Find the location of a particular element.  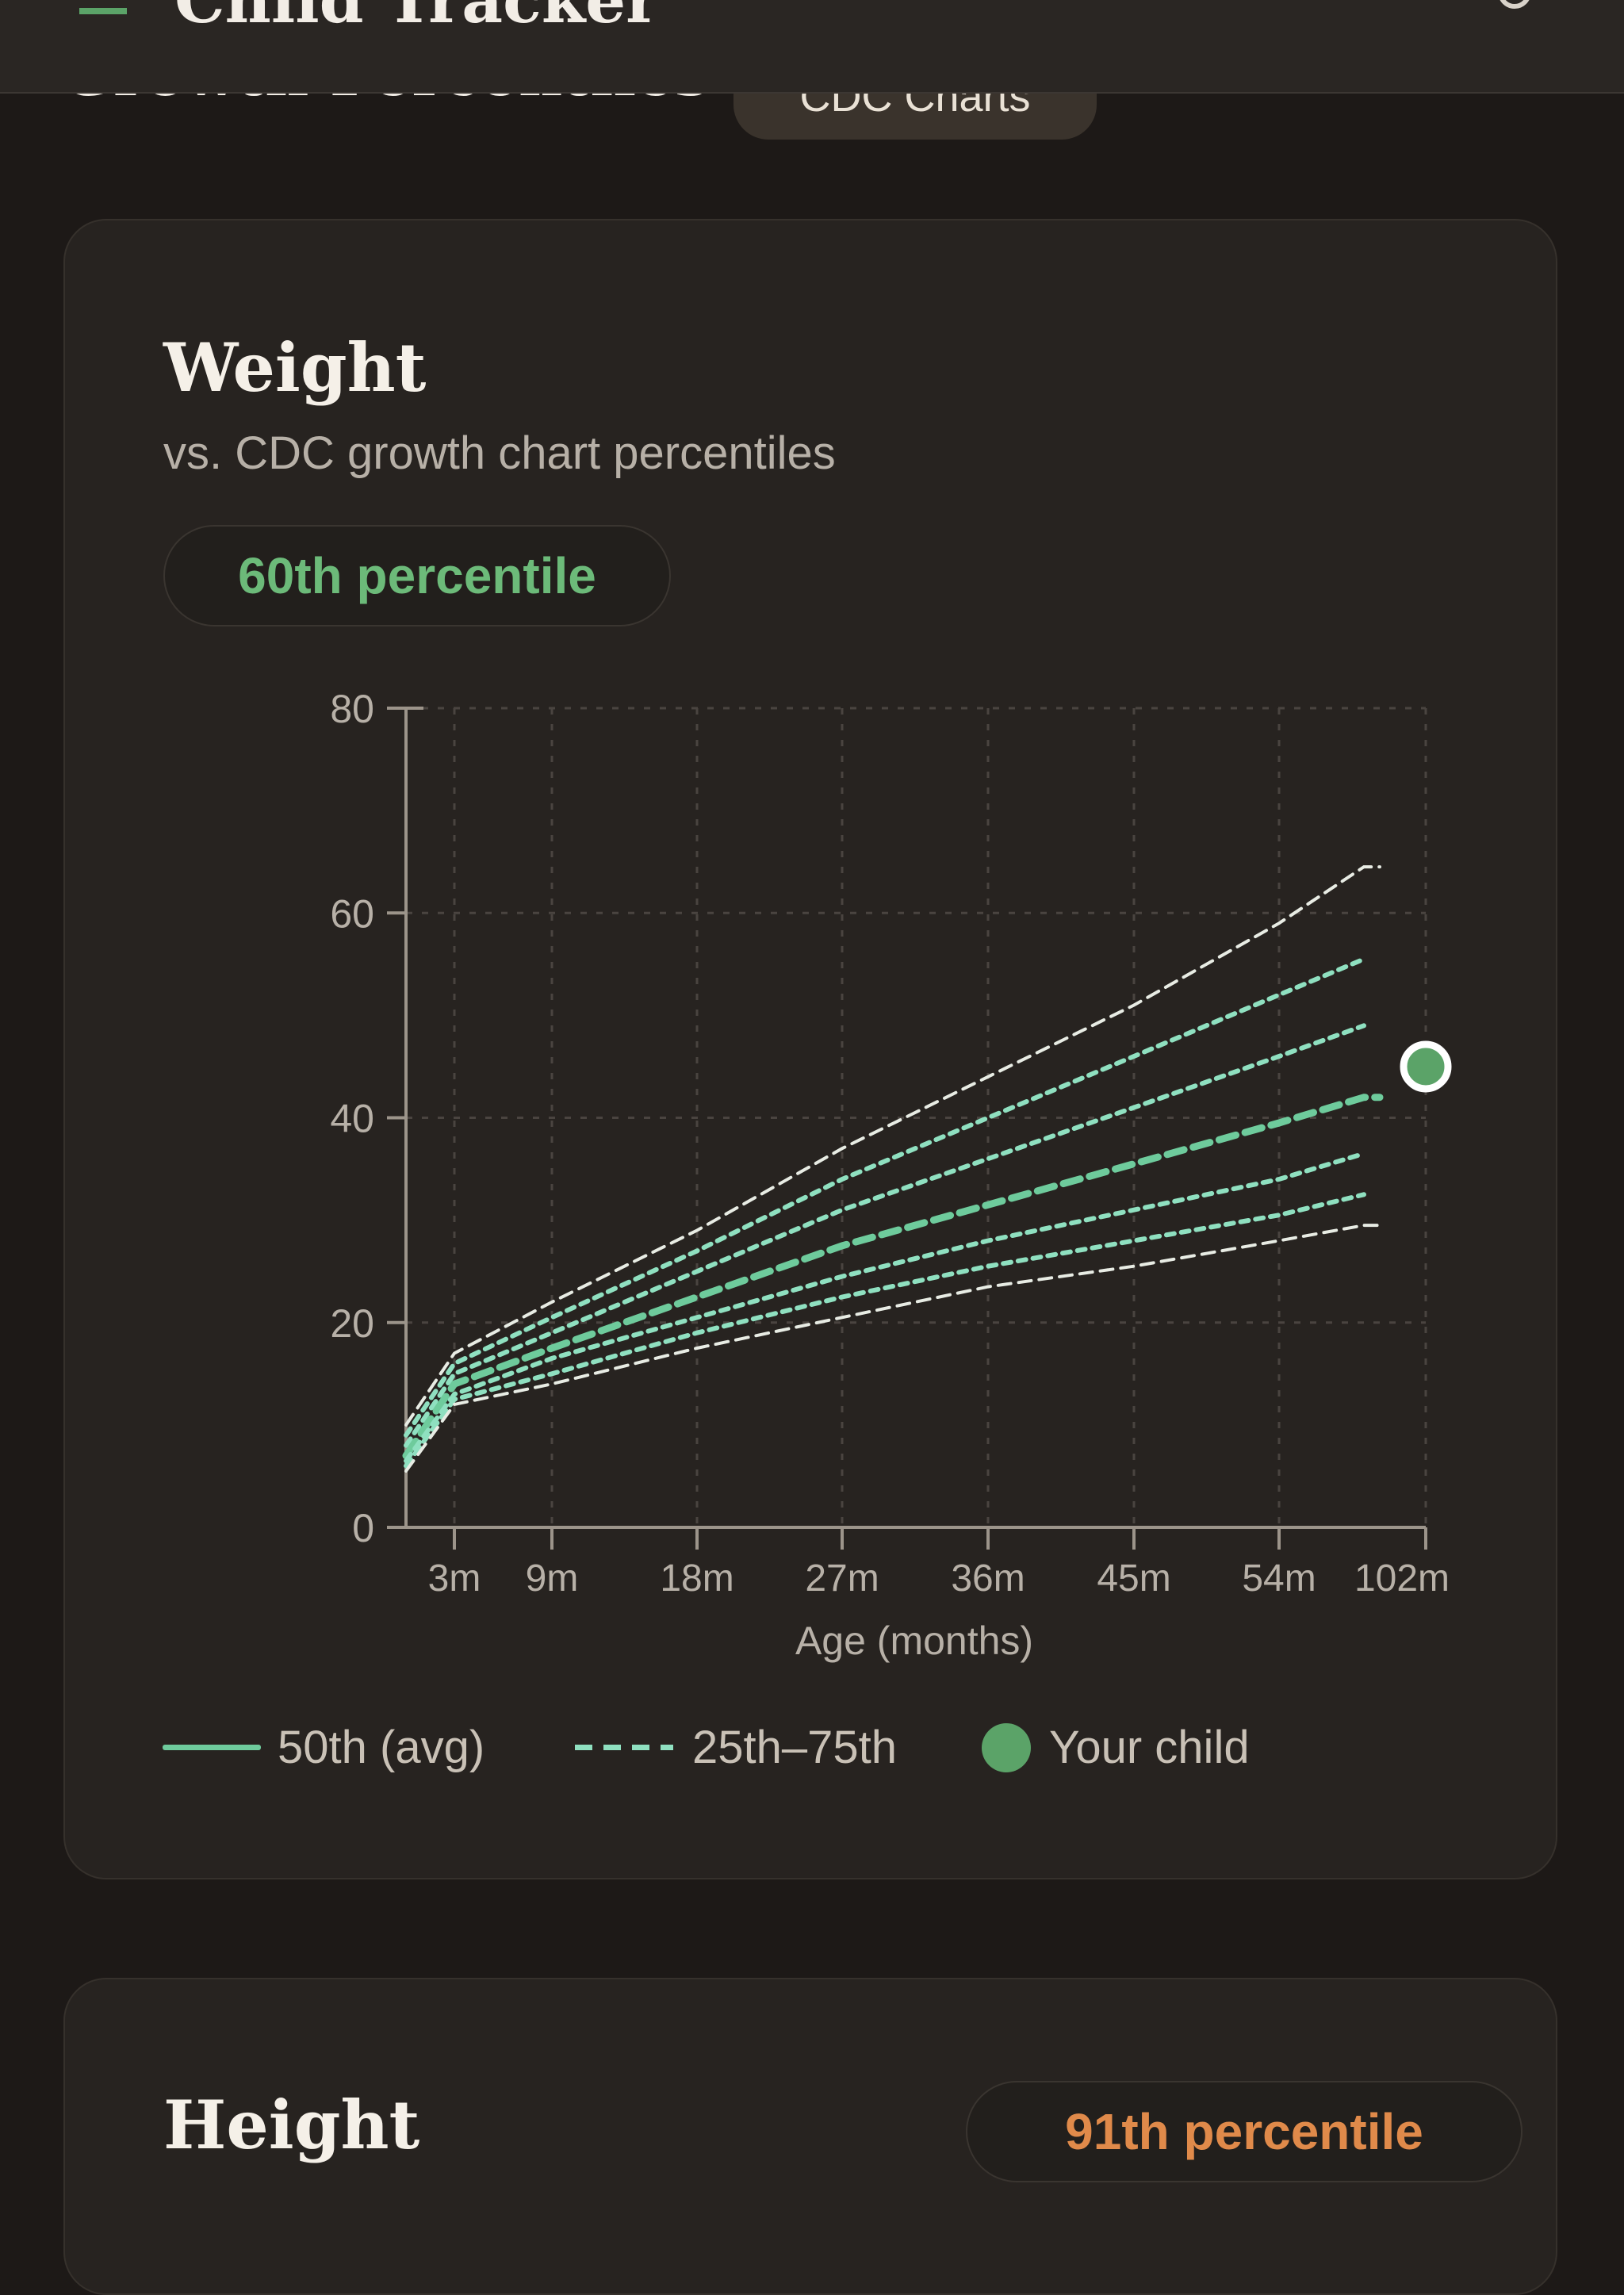

legend-item-child: Your child is located at coordinates (1140, 1748).